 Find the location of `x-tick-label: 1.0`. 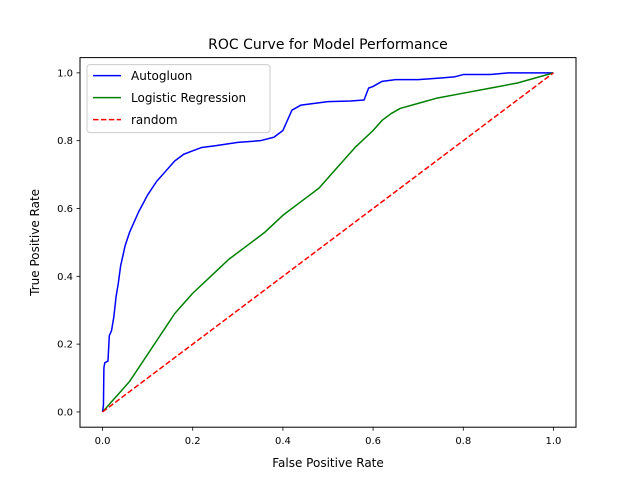

x-tick-label: 1.0 is located at coordinates (554, 441).